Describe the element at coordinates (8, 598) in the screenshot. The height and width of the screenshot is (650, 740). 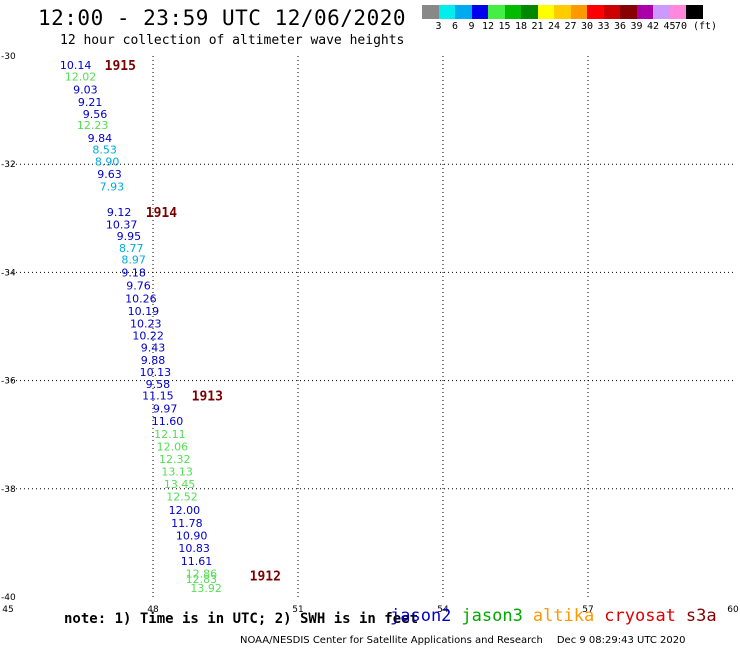
I see `y-tick-label: -40` at that location.